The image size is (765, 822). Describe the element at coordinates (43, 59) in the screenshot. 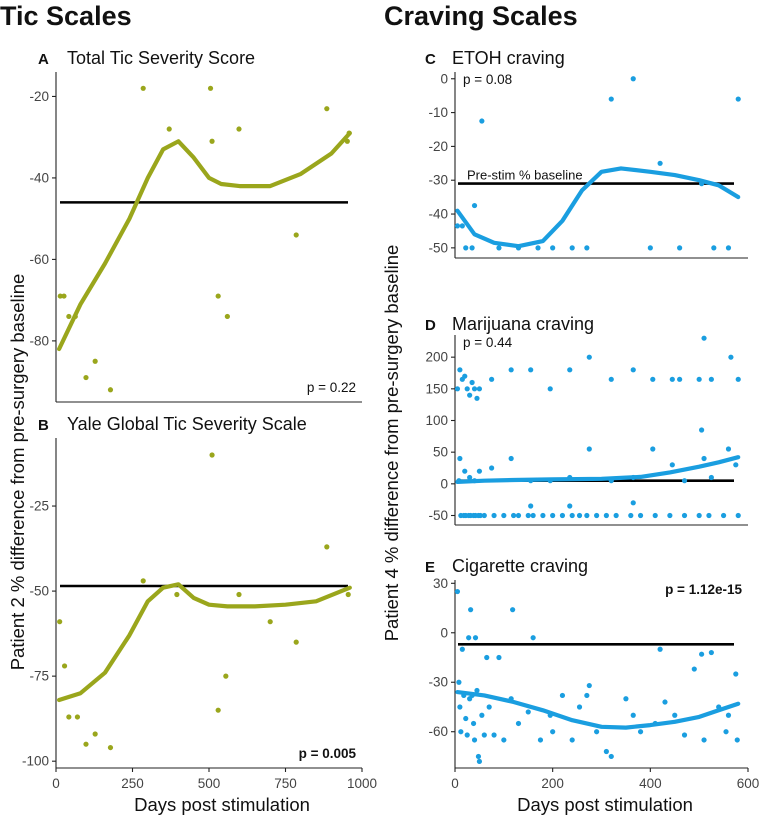

I see `panel-letter: A` at that location.